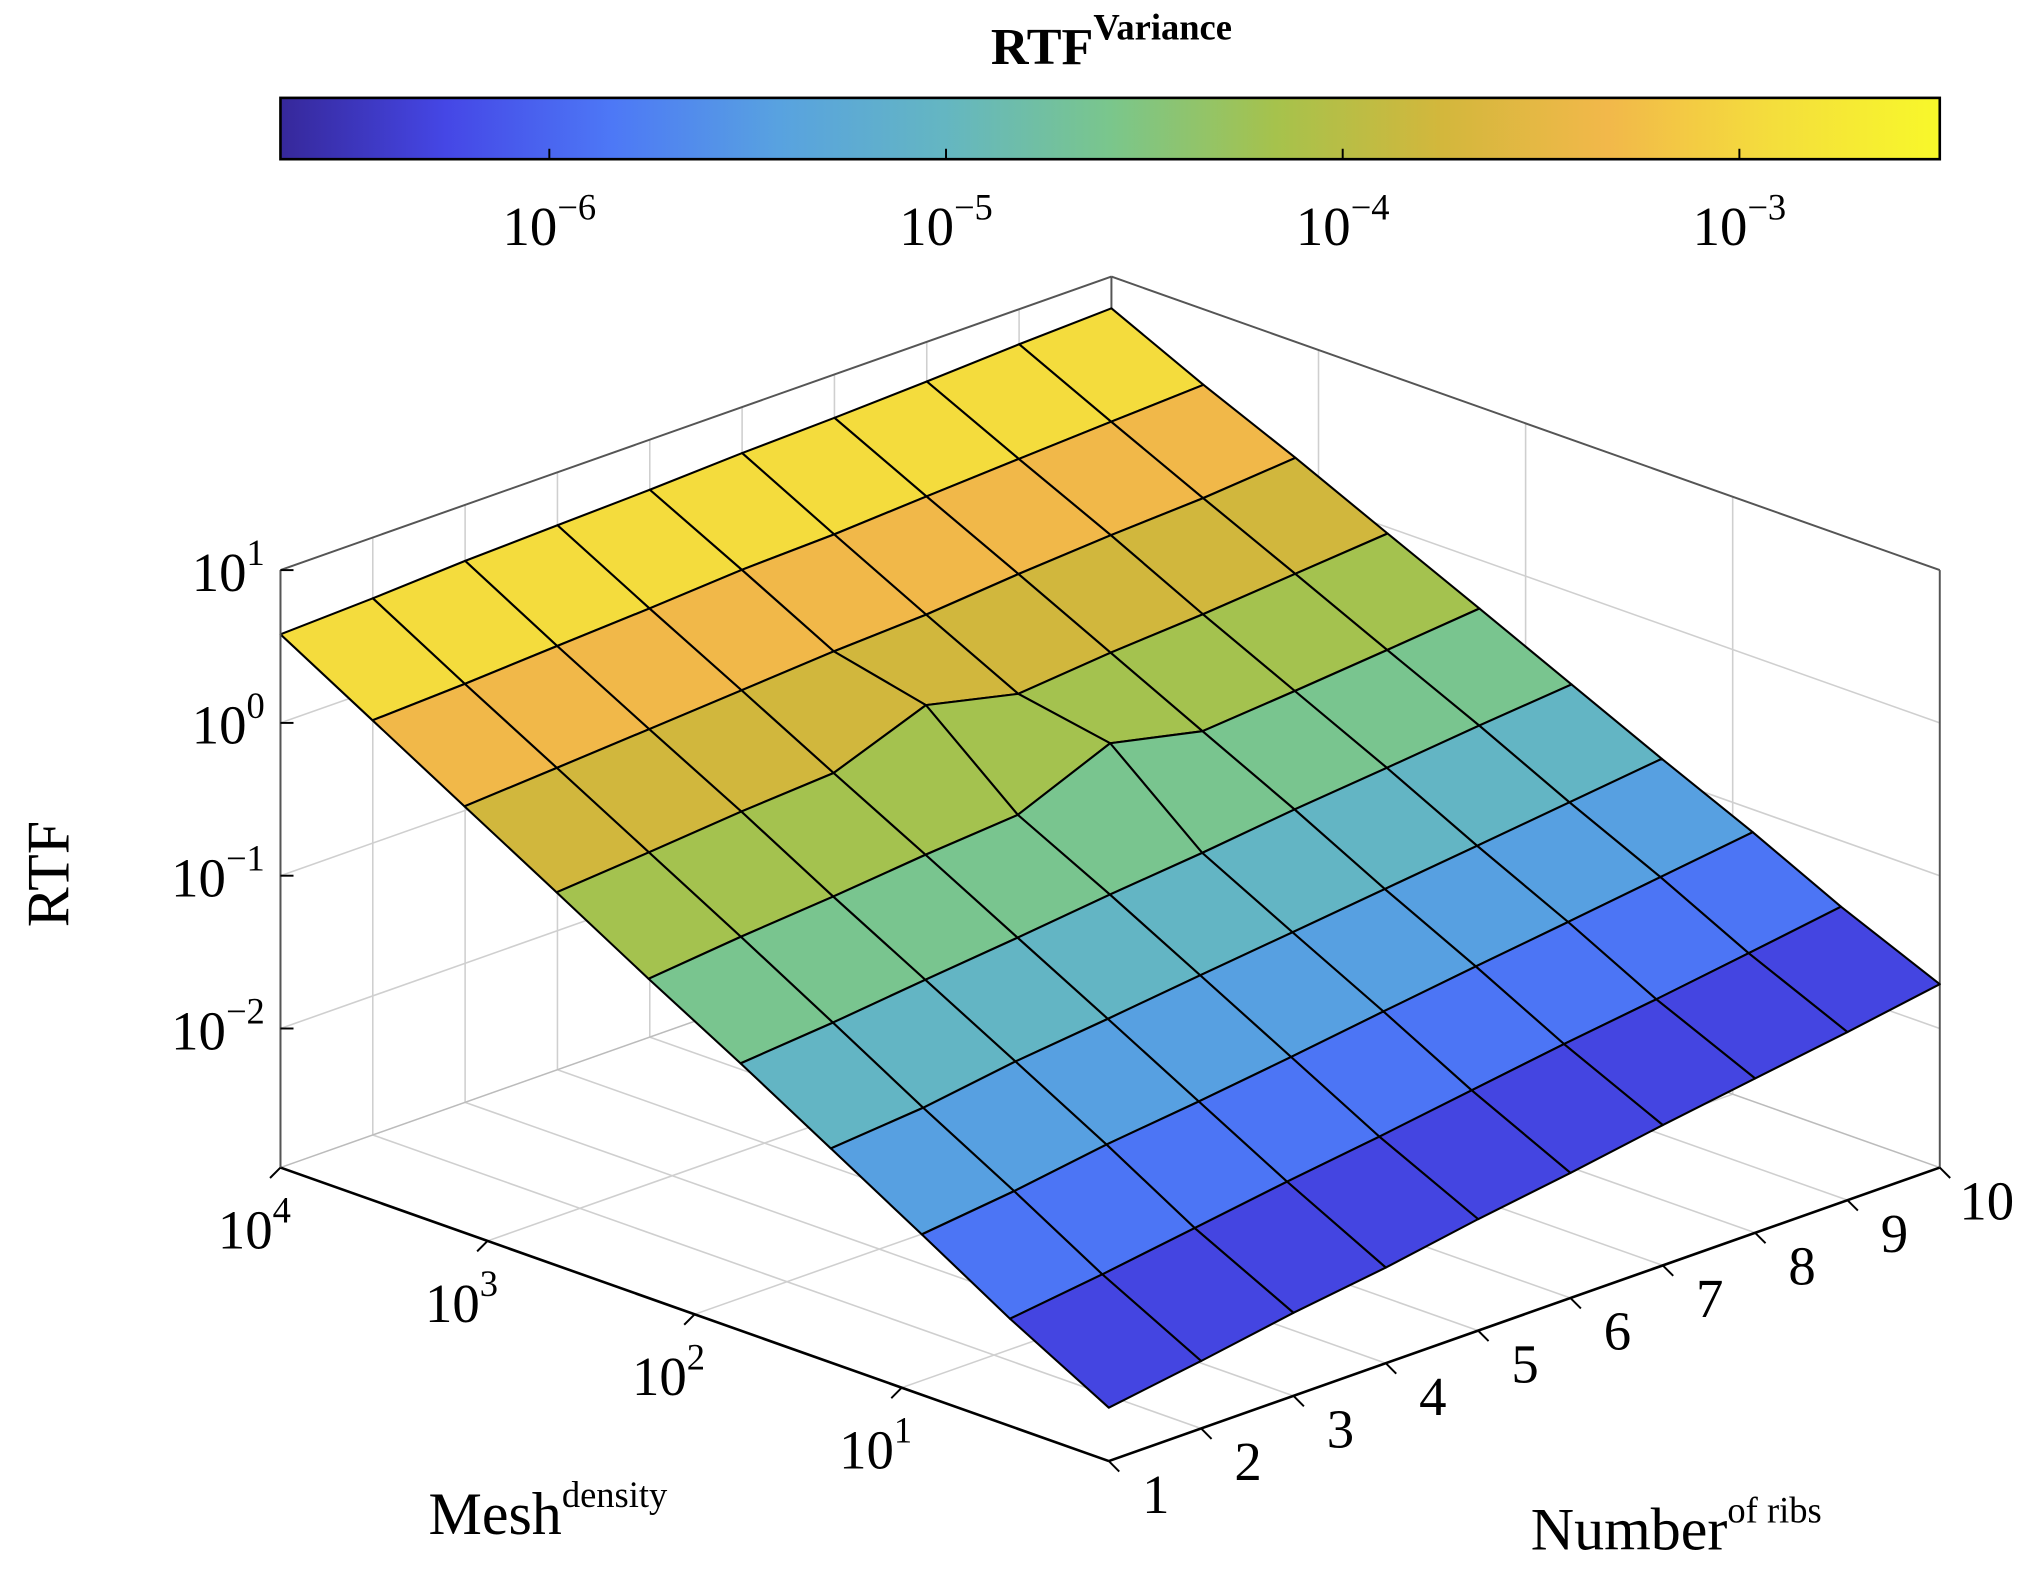 This screenshot has height=1572, width=2035. Describe the element at coordinates (1247, 1461) in the screenshot. I see `x-tick-label: 2` at that location.